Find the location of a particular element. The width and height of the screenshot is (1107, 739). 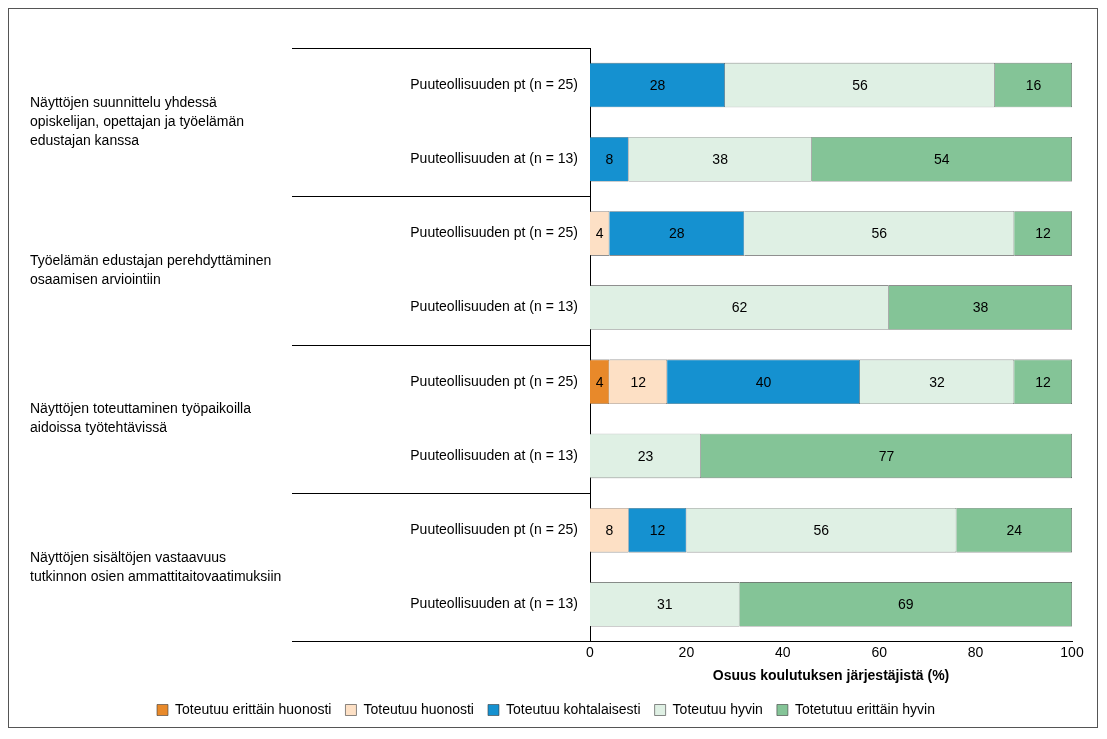

legend-label: Totetutuu erittäin hyvin is located at coordinates (864, 708).